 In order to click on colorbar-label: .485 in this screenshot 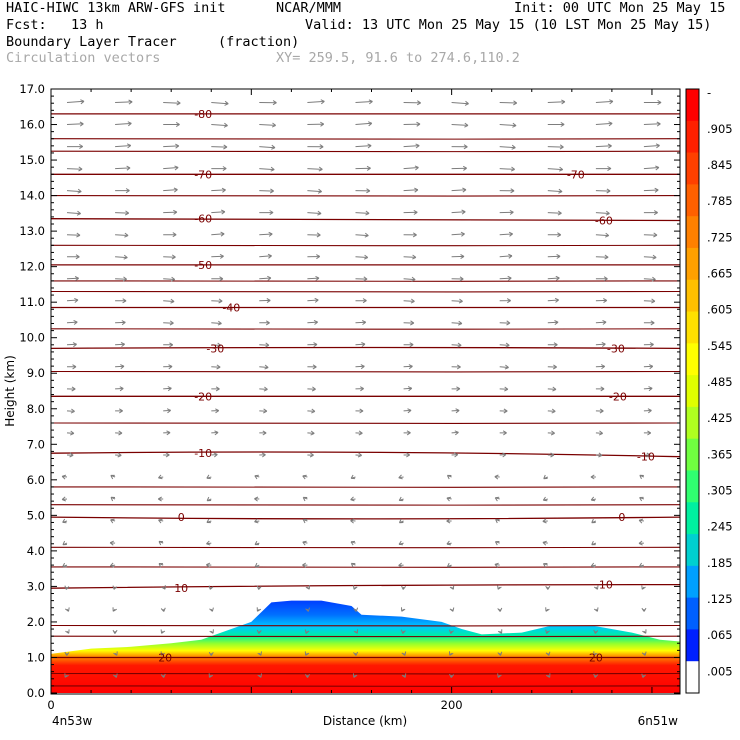, I will do `click(720, 382)`.